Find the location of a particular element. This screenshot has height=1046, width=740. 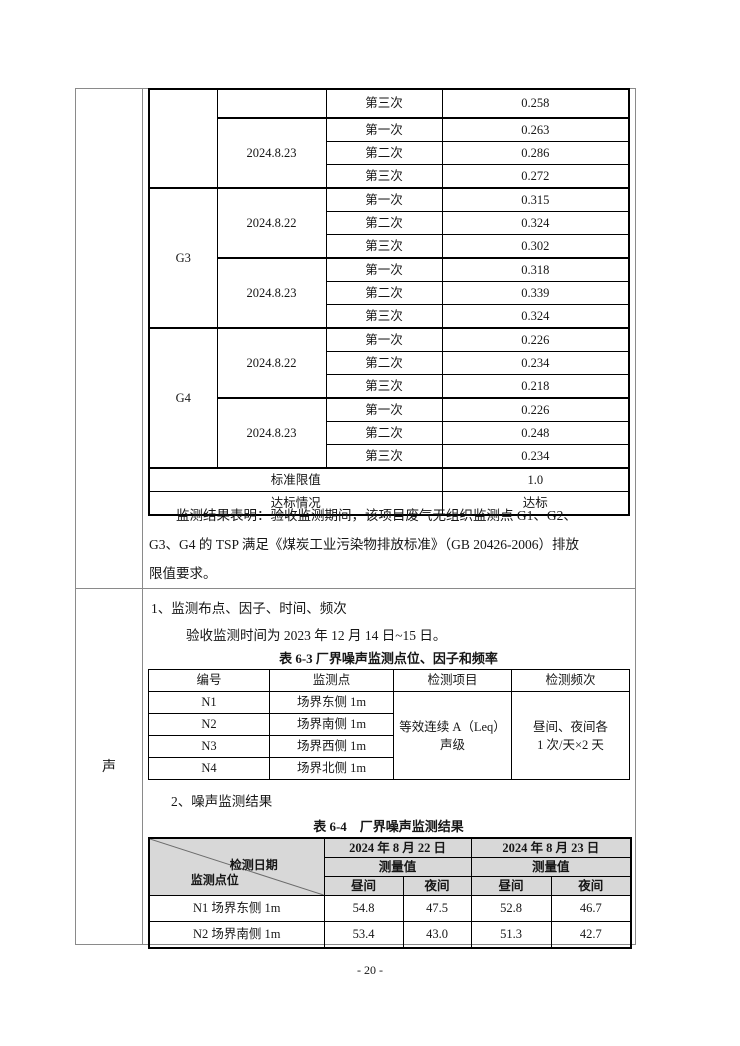

summary-line: 限值要求。 is located at coordinates (183, 573).